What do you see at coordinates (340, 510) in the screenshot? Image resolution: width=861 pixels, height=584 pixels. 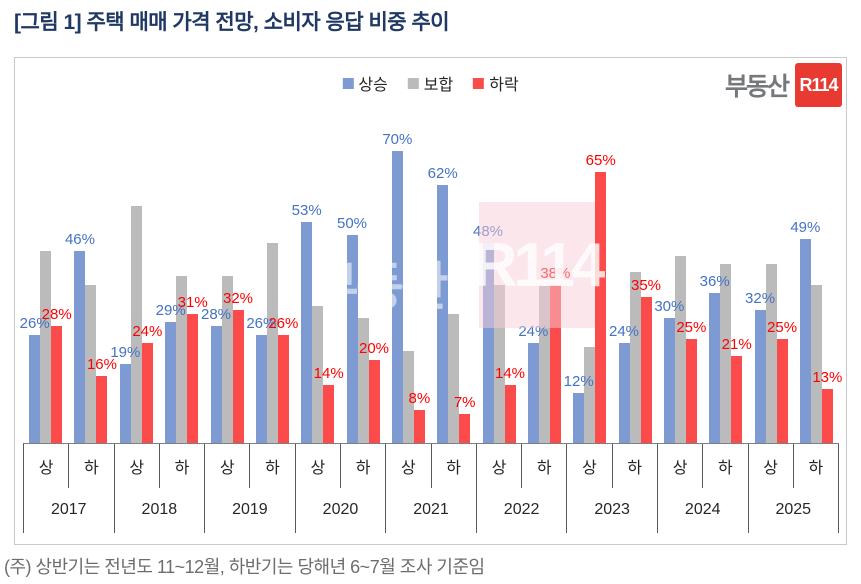 I see `axis-year-label-2020: 2020` at bounding box center [340, 510].